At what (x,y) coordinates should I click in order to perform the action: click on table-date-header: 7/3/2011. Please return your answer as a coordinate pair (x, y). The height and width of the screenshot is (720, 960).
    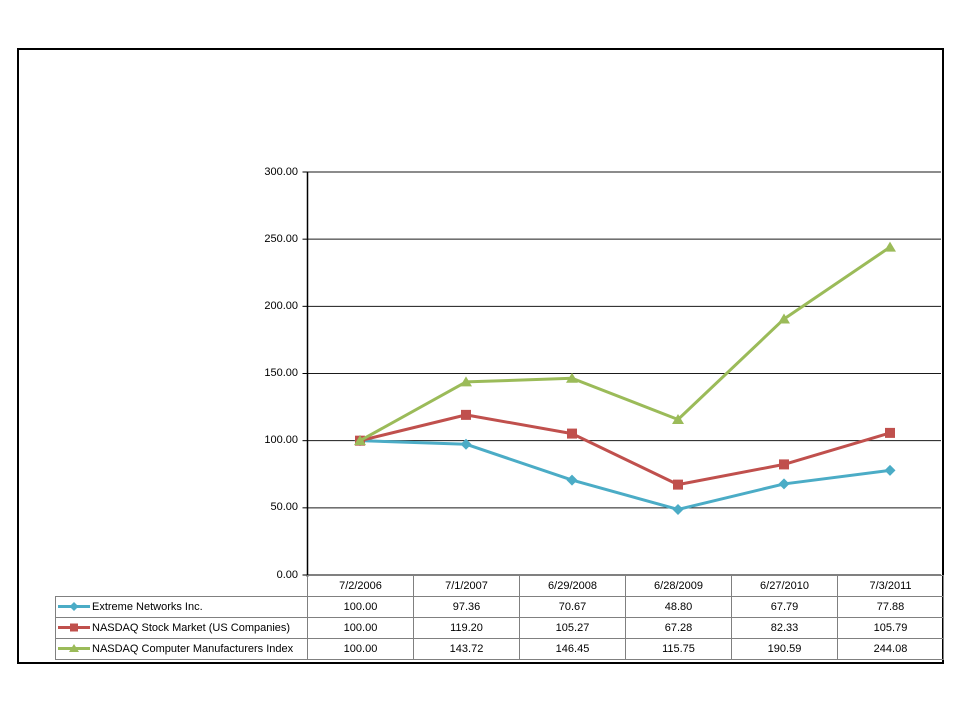
    Looking at the image, I should click on (890, 586).